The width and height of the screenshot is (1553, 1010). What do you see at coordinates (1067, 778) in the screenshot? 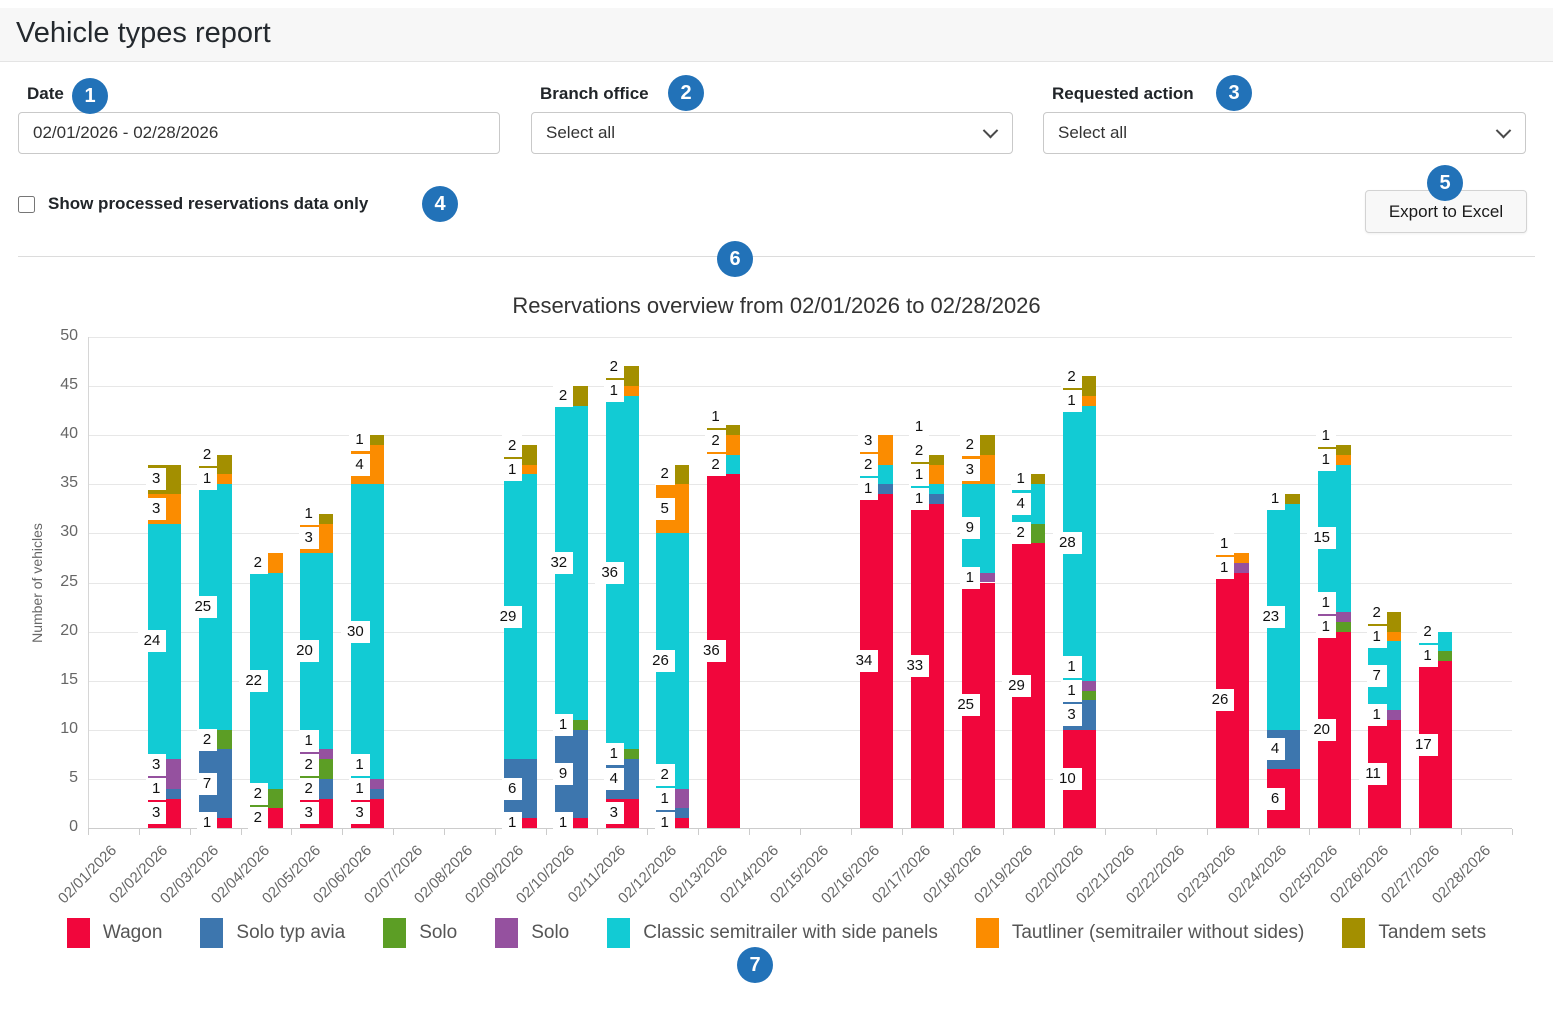
I see `bar-value-label: 10` at bounding box center [1067, 778].